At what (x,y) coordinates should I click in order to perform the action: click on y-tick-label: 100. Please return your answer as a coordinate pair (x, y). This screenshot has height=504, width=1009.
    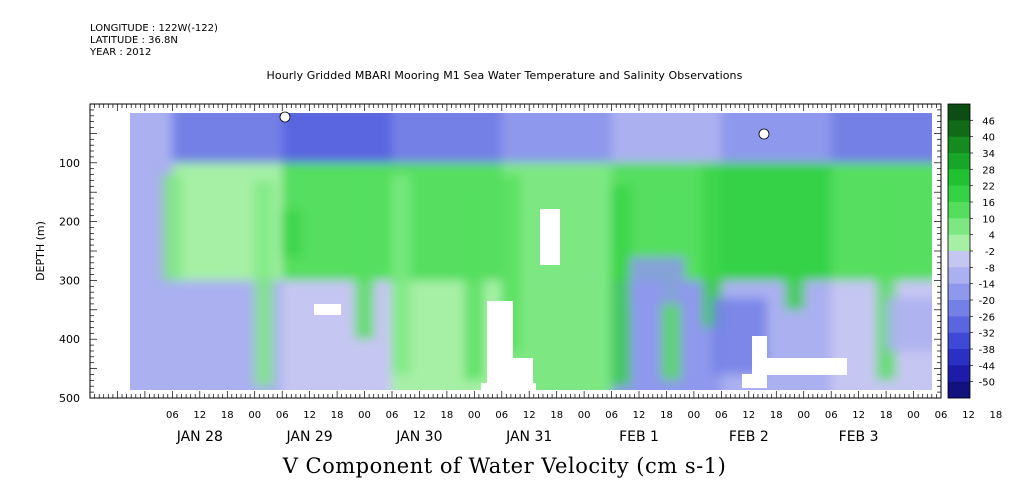
    Looking at the image, I should click on (69, 163).